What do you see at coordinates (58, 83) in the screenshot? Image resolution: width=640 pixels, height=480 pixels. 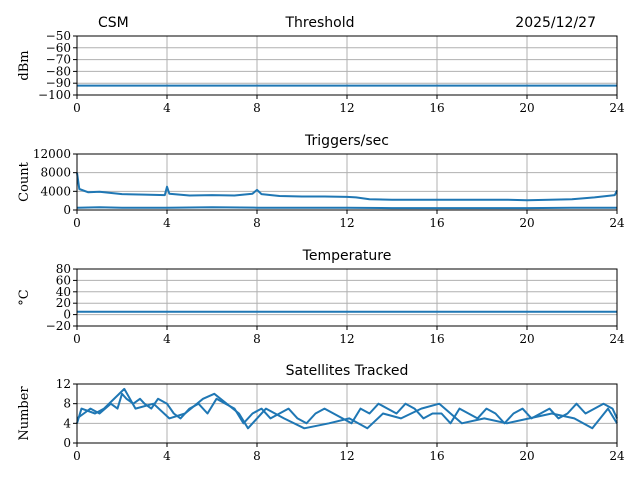 I see `y-tick-label: −90` at bounding box center [58, 83].